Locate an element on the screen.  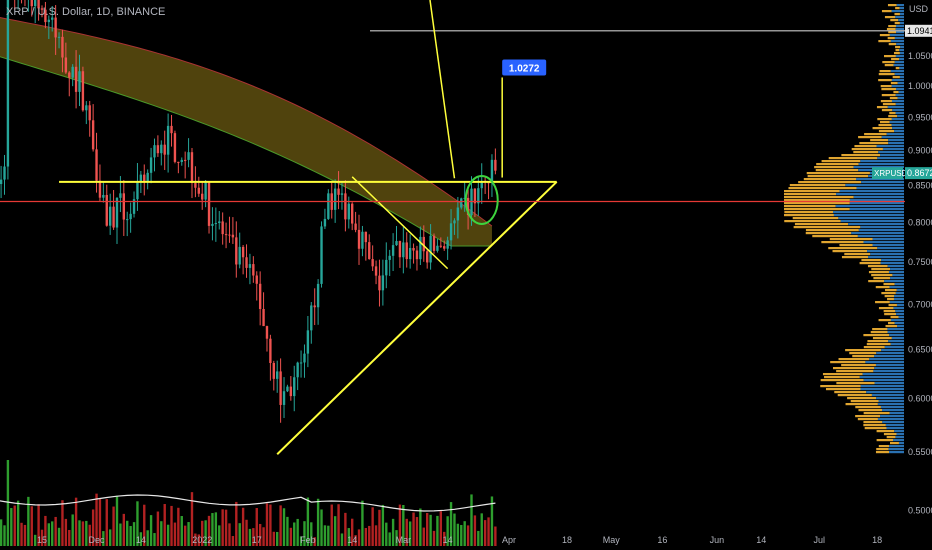
x-tick-label: 2022 is located at coordinates (202, 540).